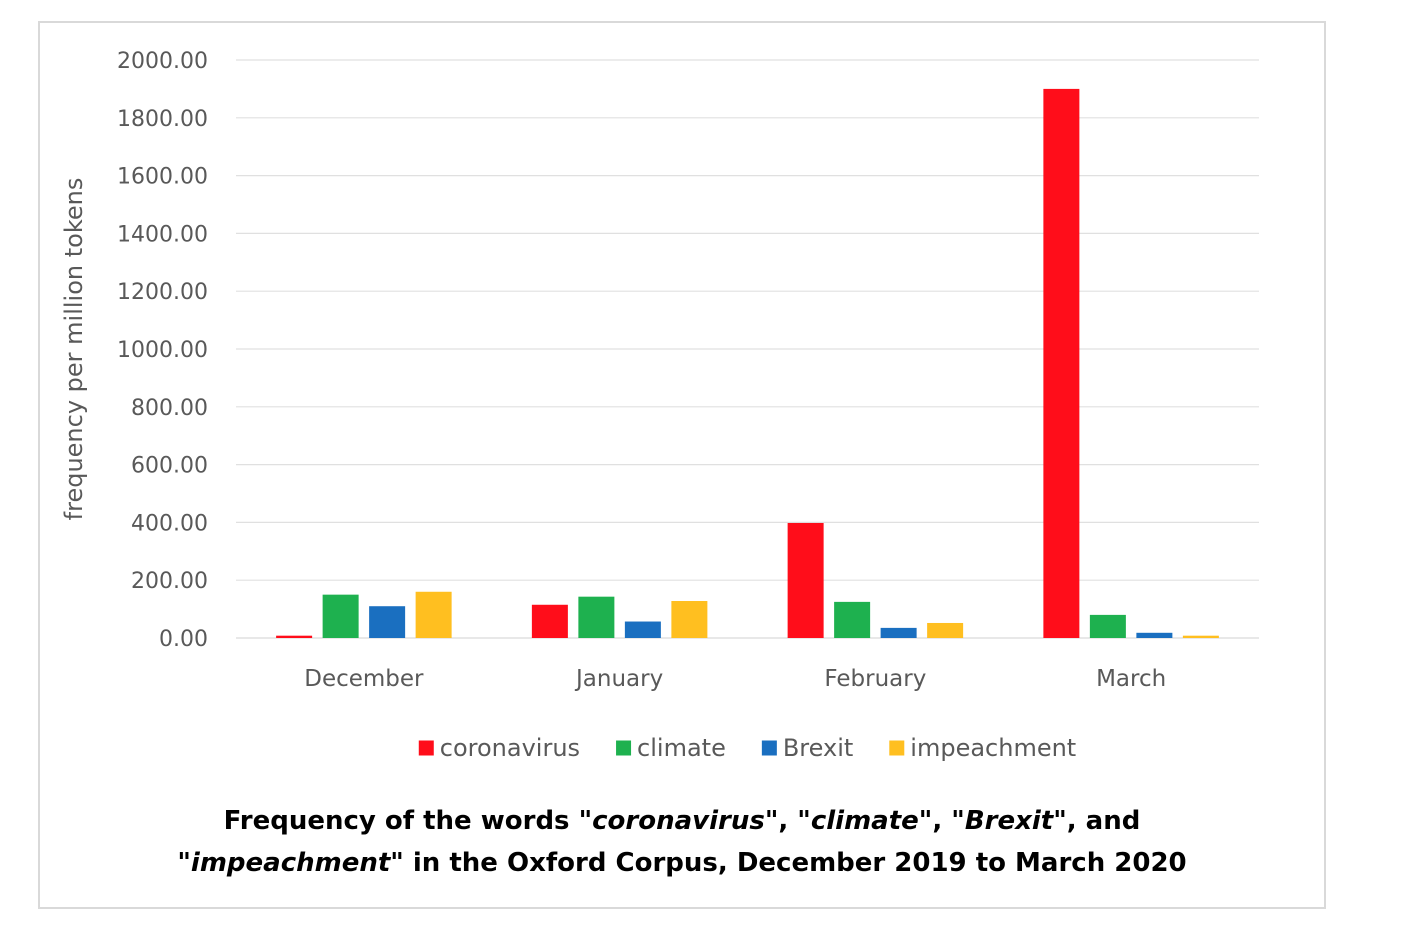  I want to click on bar-Brexit-february, so click(898, 632).